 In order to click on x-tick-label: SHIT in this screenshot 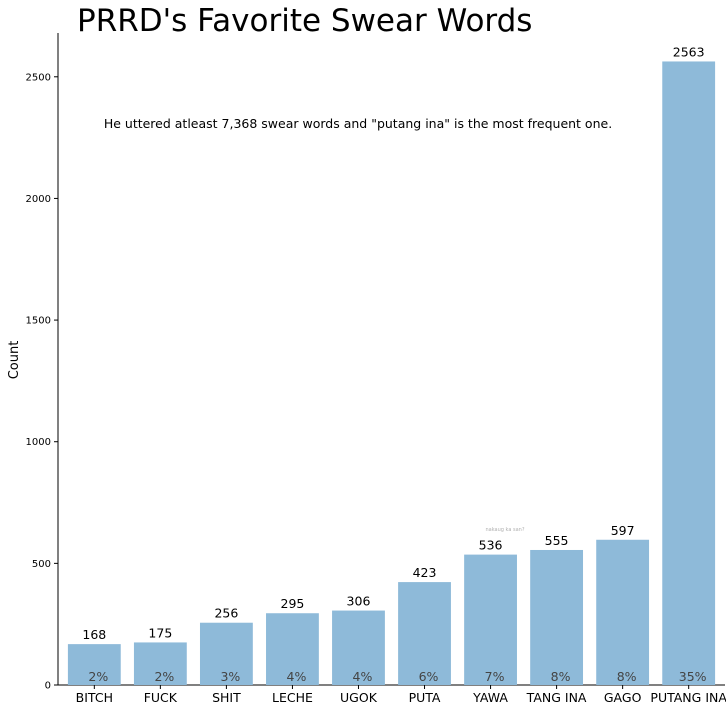, I will do `click(226, 697)`.